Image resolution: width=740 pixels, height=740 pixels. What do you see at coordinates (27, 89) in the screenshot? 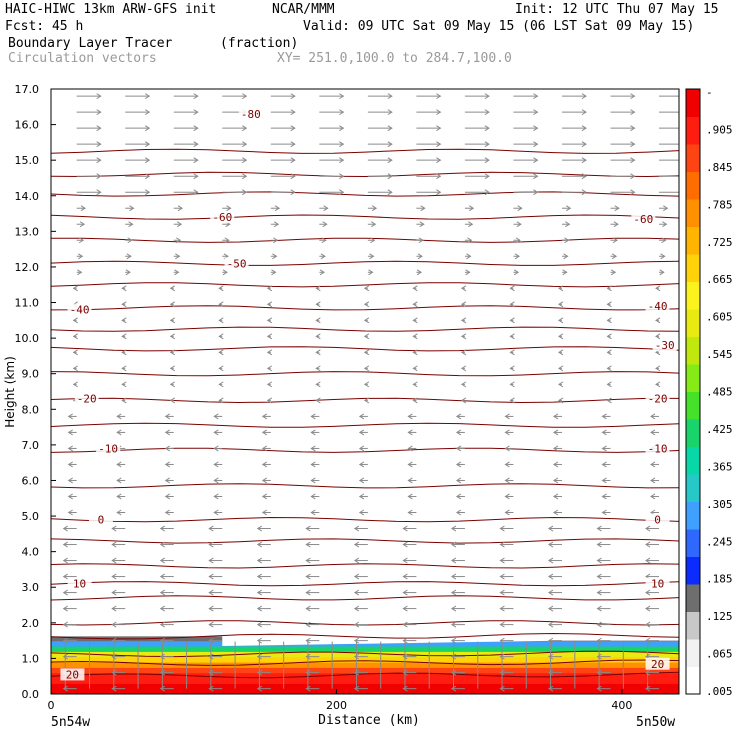
I see `y-tick-label: 17.0` at bounding box center [27, 89].